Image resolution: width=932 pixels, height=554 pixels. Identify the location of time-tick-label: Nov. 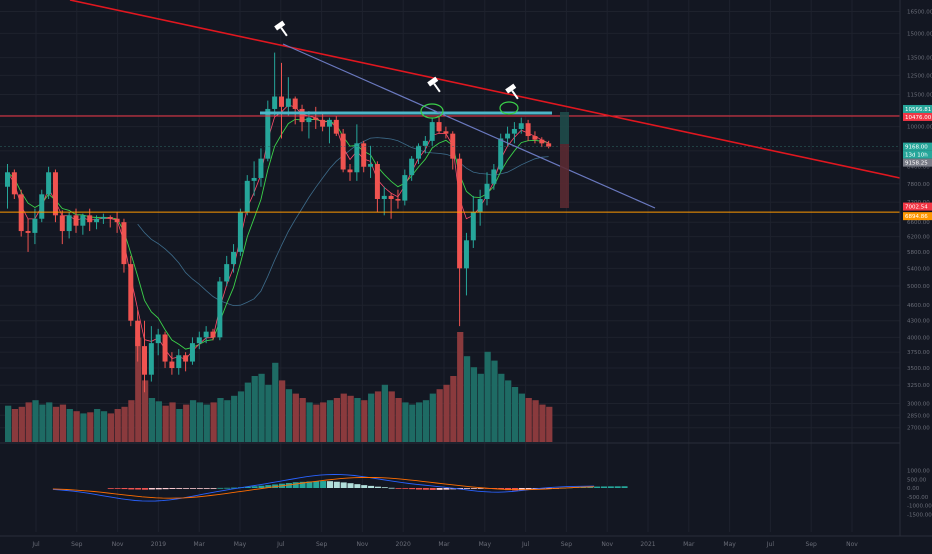
(118, 544).